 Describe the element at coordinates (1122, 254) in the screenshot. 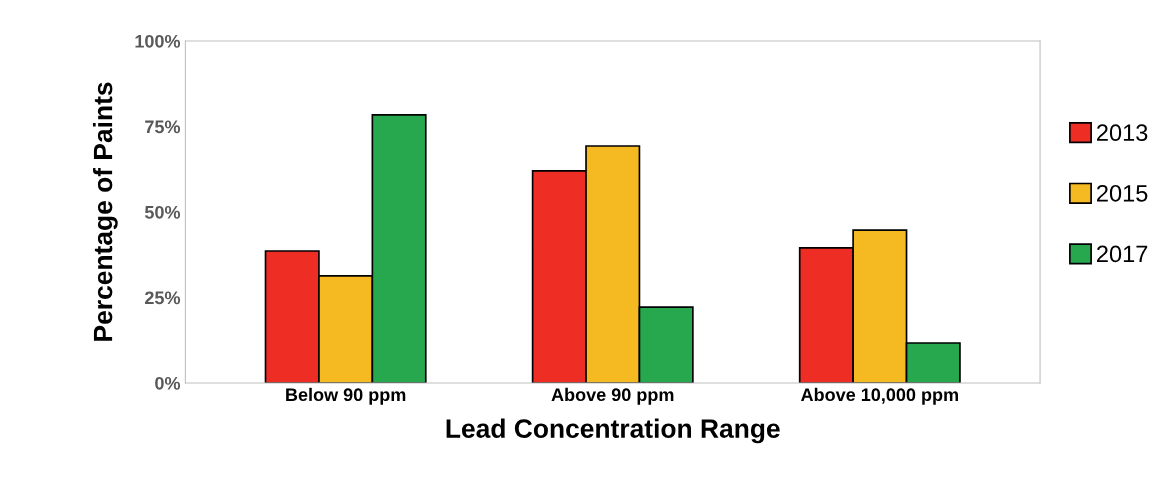

I see `legend-label: 2017` at that location.